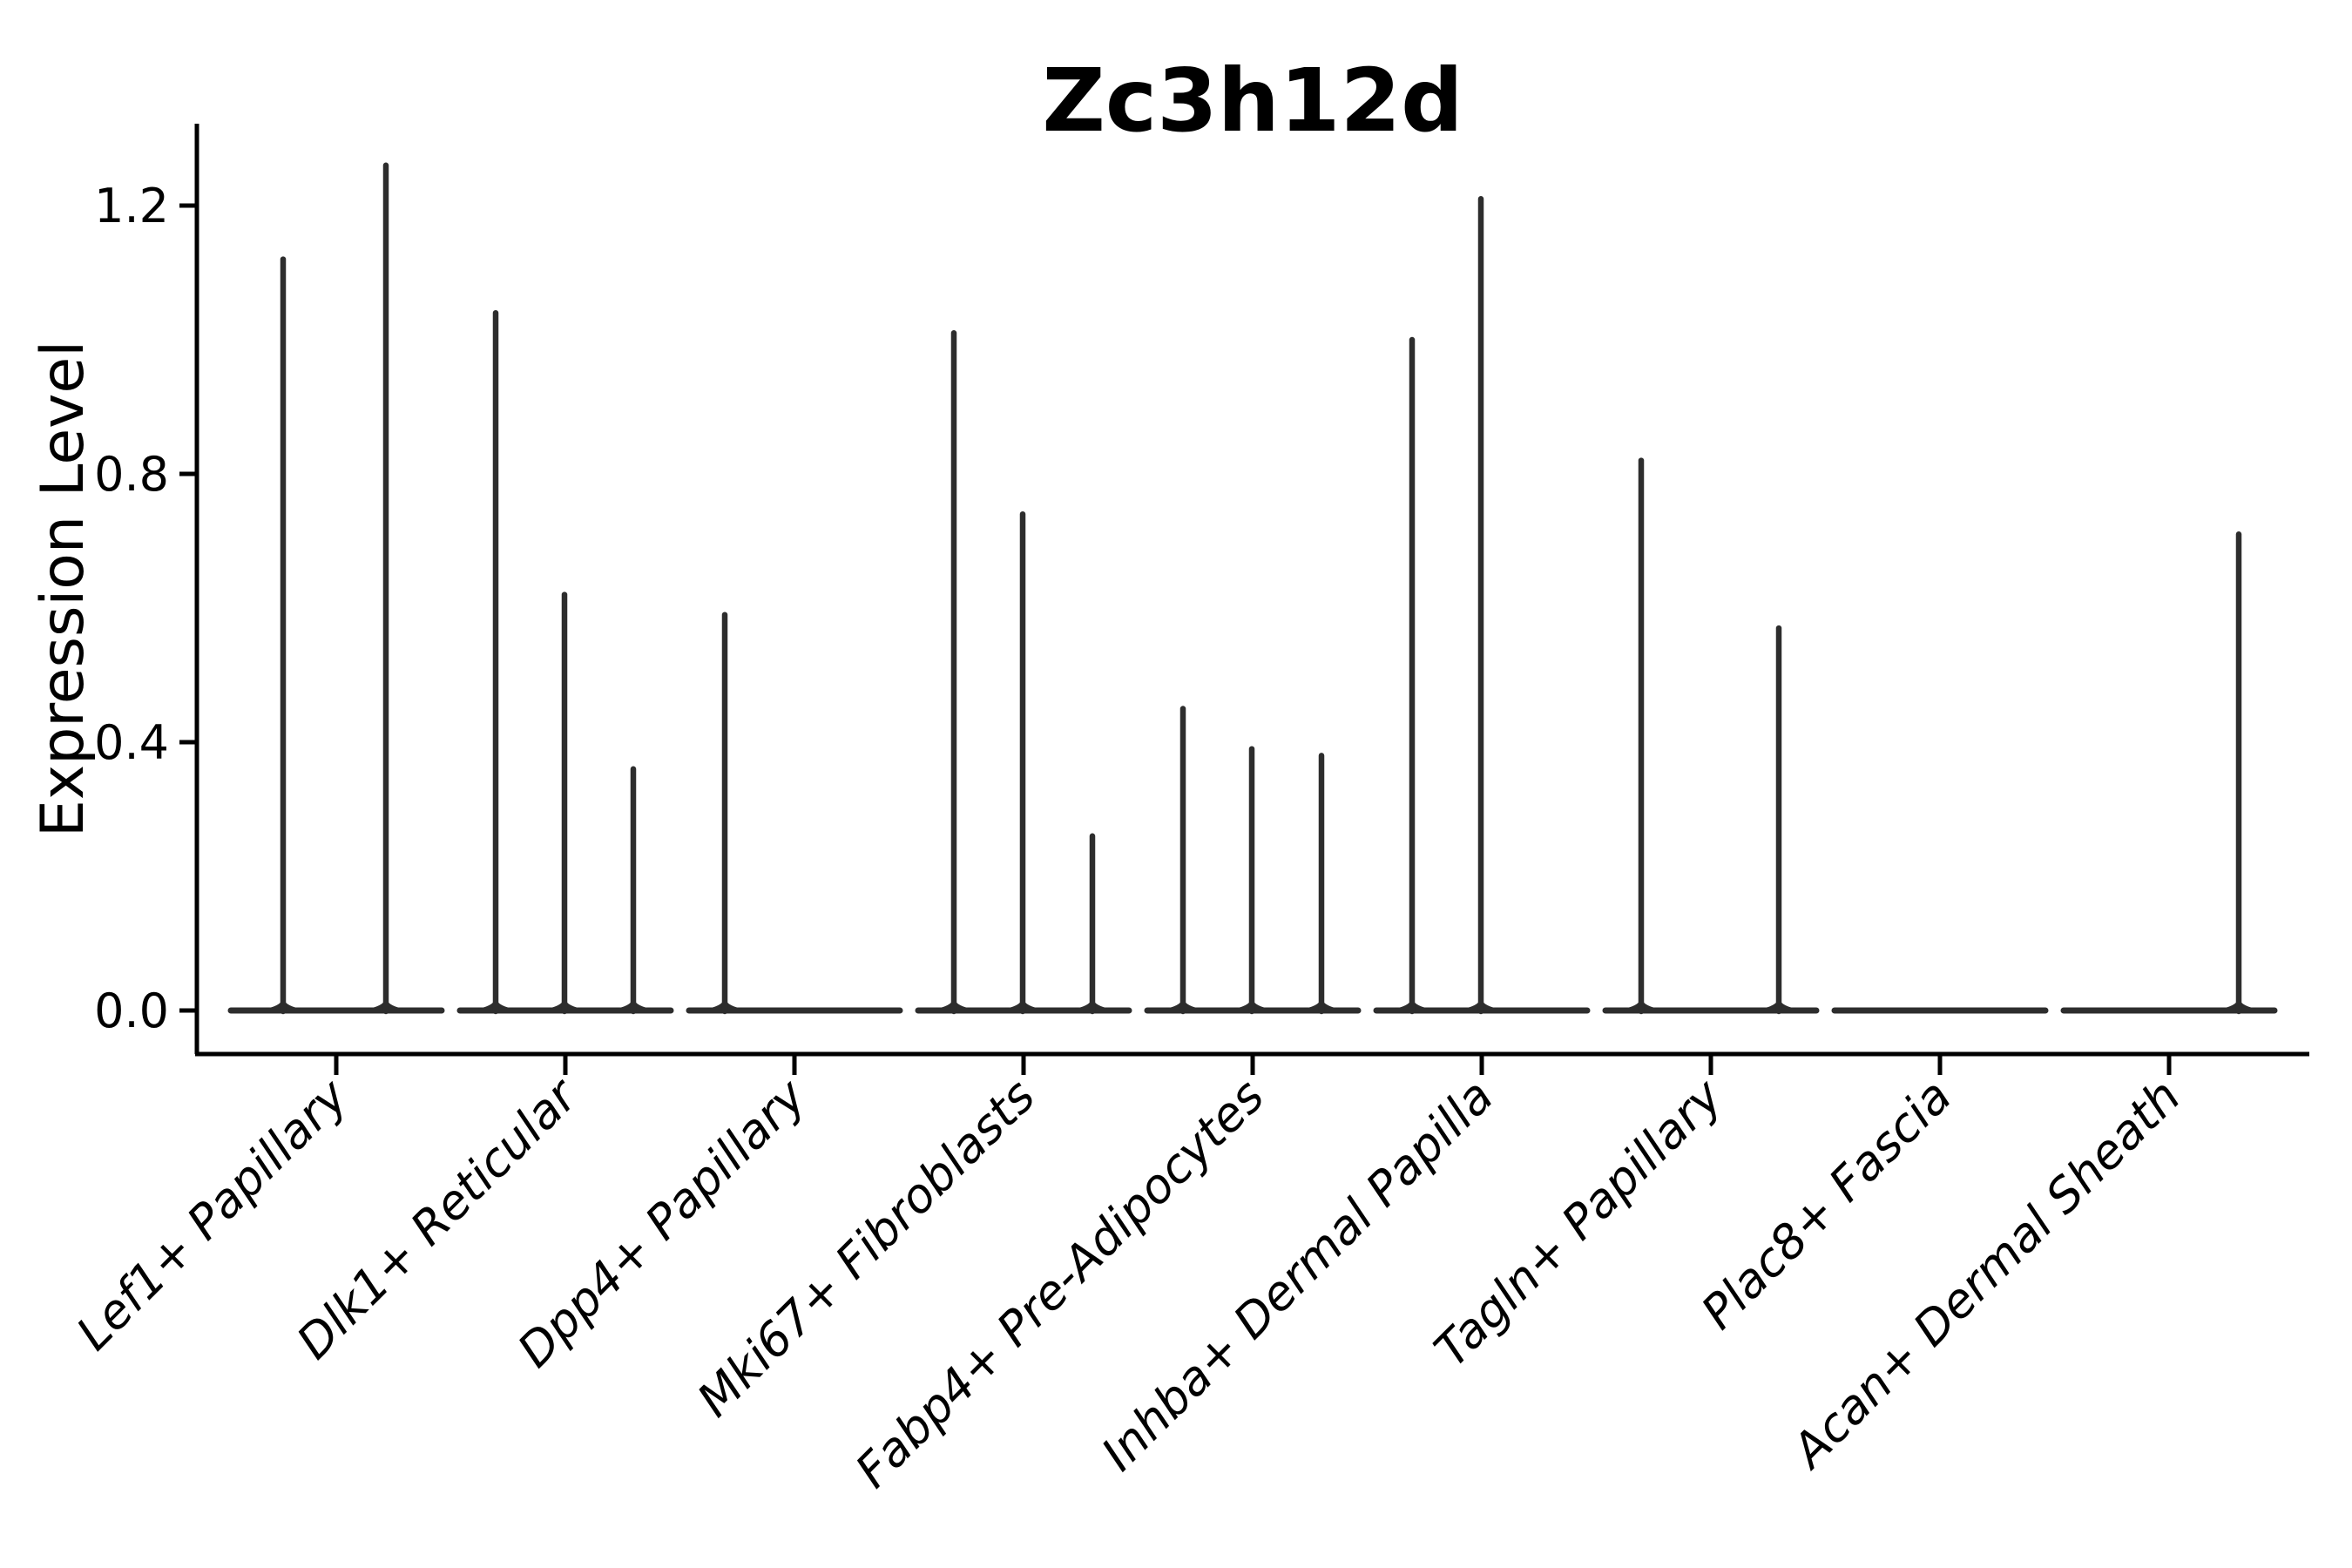  I want to click on y-tick-label: 0.4, so click(131, 742).